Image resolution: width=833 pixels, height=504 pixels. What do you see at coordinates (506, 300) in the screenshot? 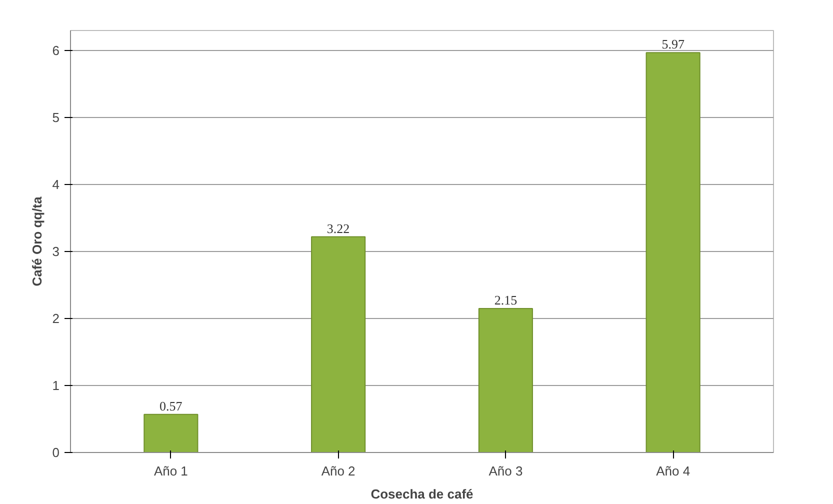
I see `data-label: 2.15` at bounding box center [506, 300].